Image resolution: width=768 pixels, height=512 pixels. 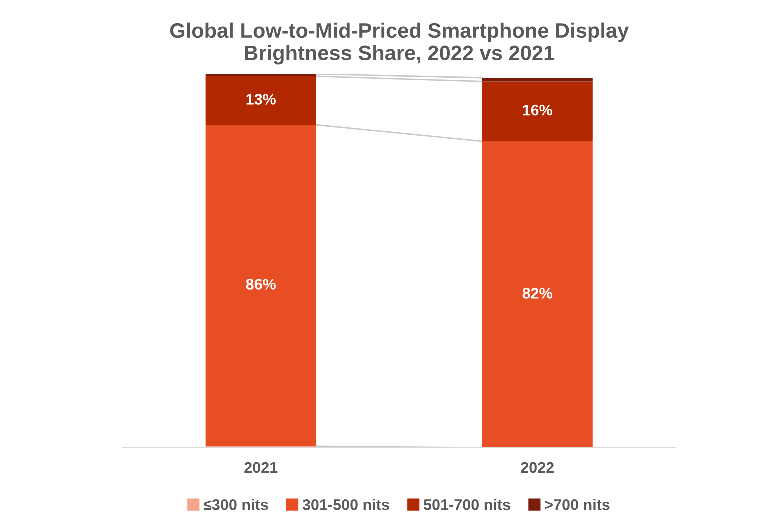 I want to click on legend-label: 301-500 nits, so click(x=346, y=504).